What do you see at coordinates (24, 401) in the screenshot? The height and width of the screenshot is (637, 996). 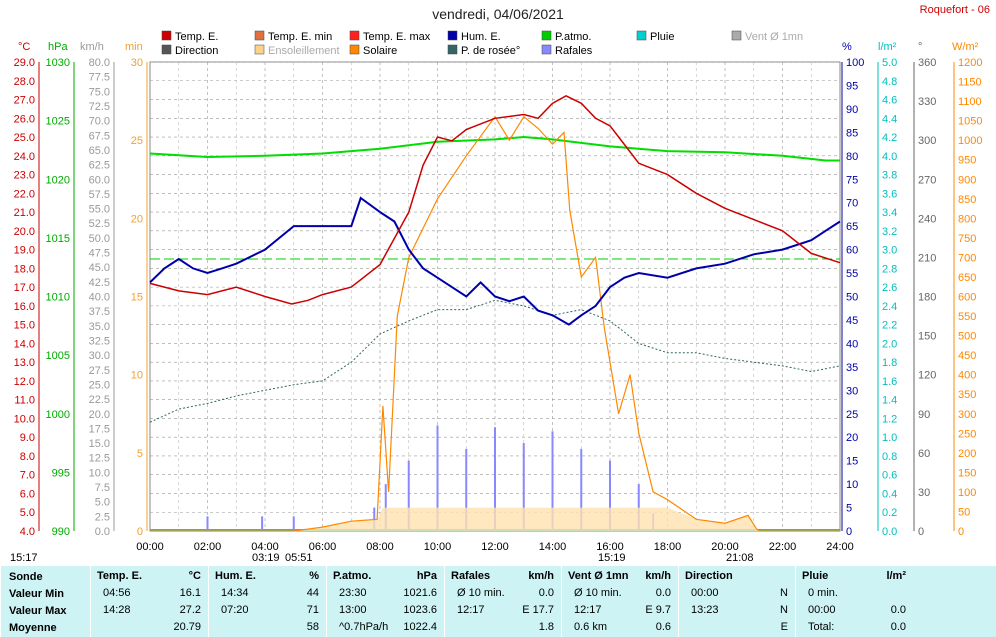 I see `axis-tick-temp: 11.0` at bounding box center [24, 401].